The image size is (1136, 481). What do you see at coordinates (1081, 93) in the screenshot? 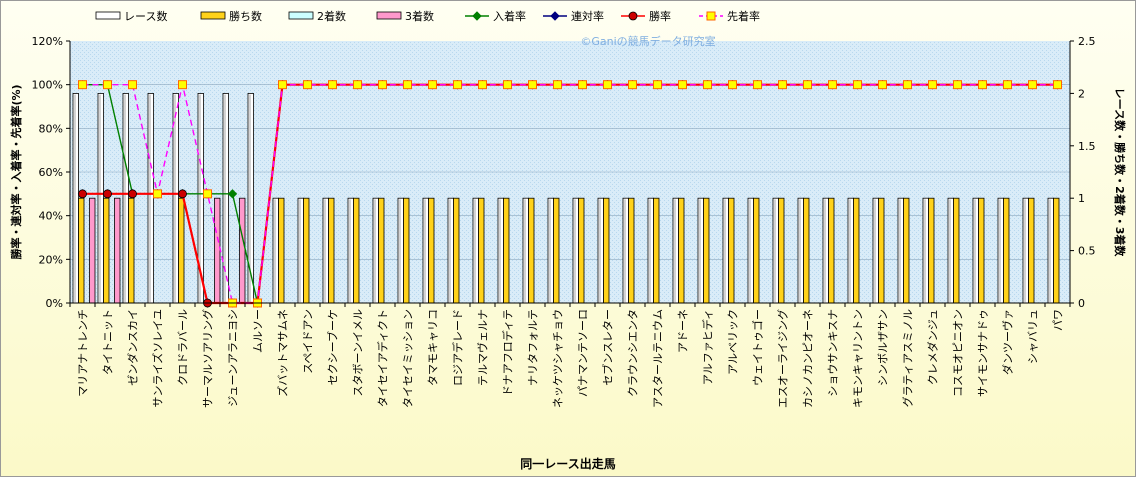
I see `y-right-tick-label: 2` at bounding box center [1081, 93].